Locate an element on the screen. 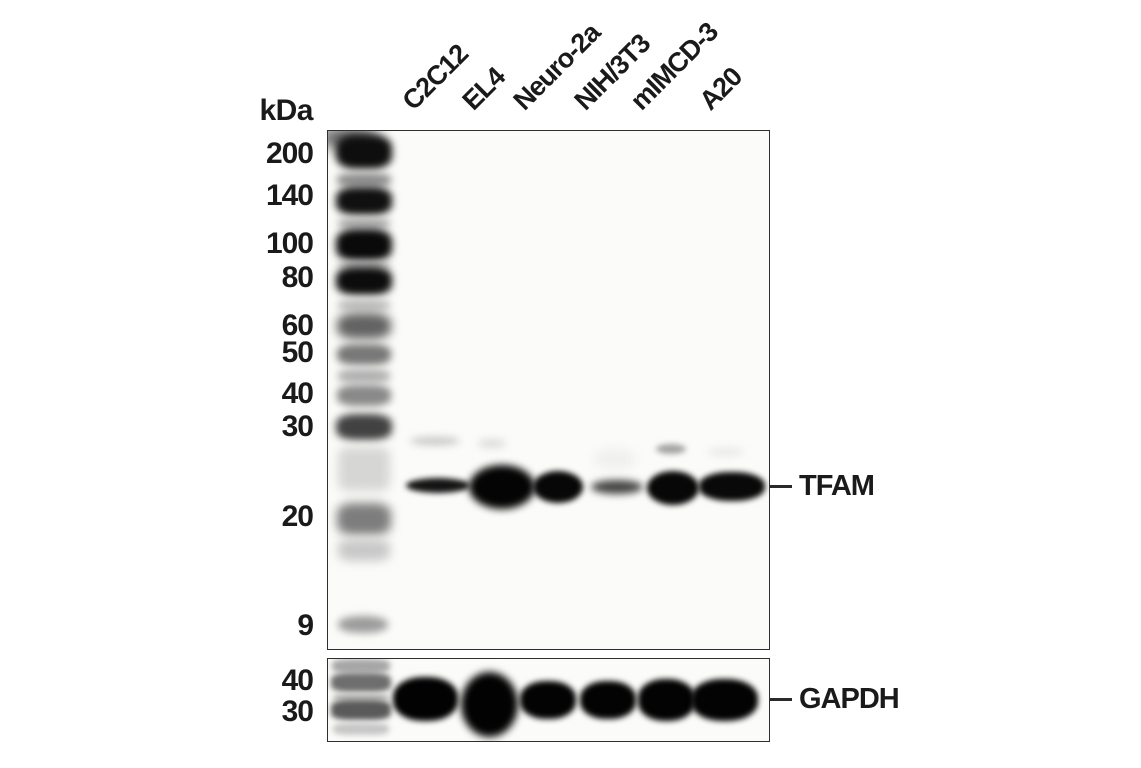 This screenshot has height=768, width=1141. mw-marker-200: 200 is located at coordinates (289, 153).